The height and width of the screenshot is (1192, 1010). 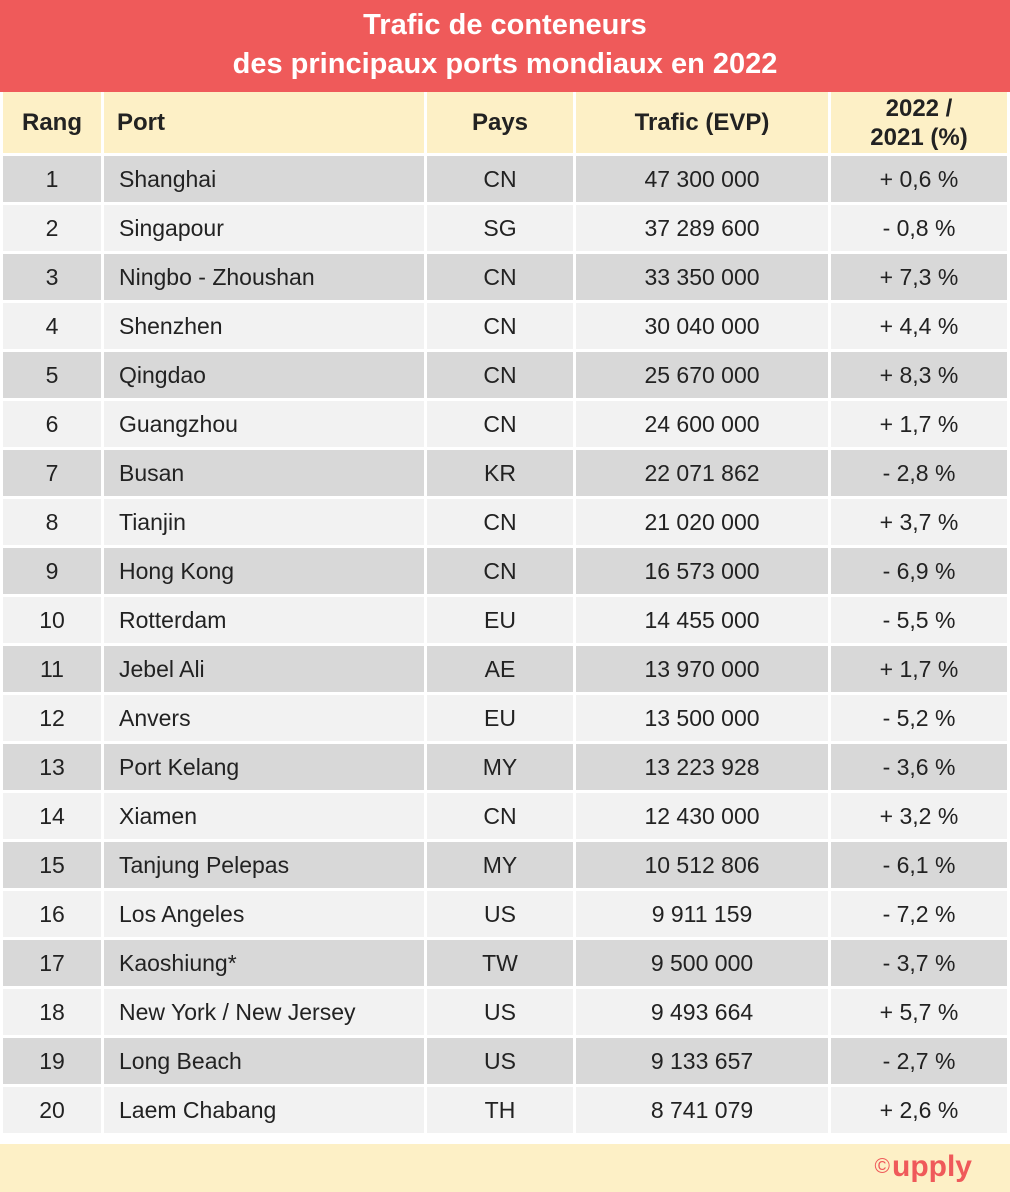 I want to click on header-pays: Pays, so click(x=500, y=124).